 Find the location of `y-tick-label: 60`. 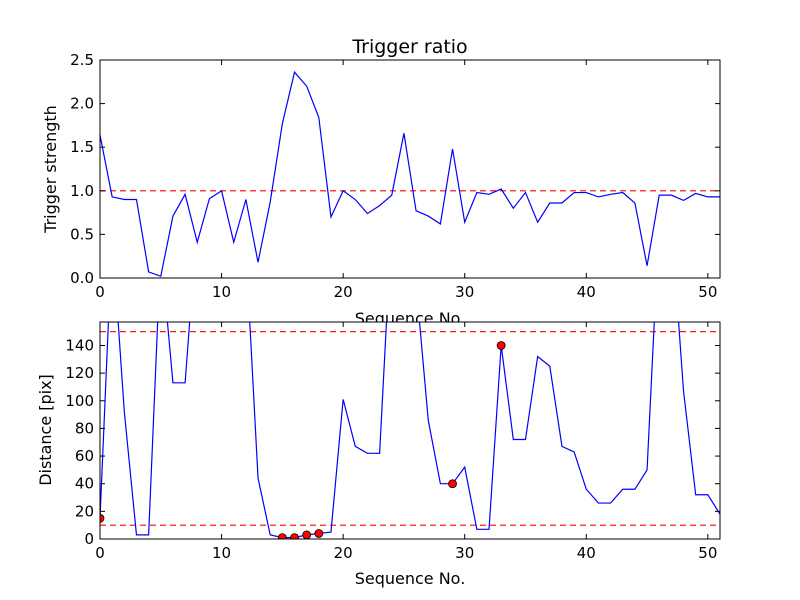

y-tick-label: 60 is located at coordinates (84, 456).